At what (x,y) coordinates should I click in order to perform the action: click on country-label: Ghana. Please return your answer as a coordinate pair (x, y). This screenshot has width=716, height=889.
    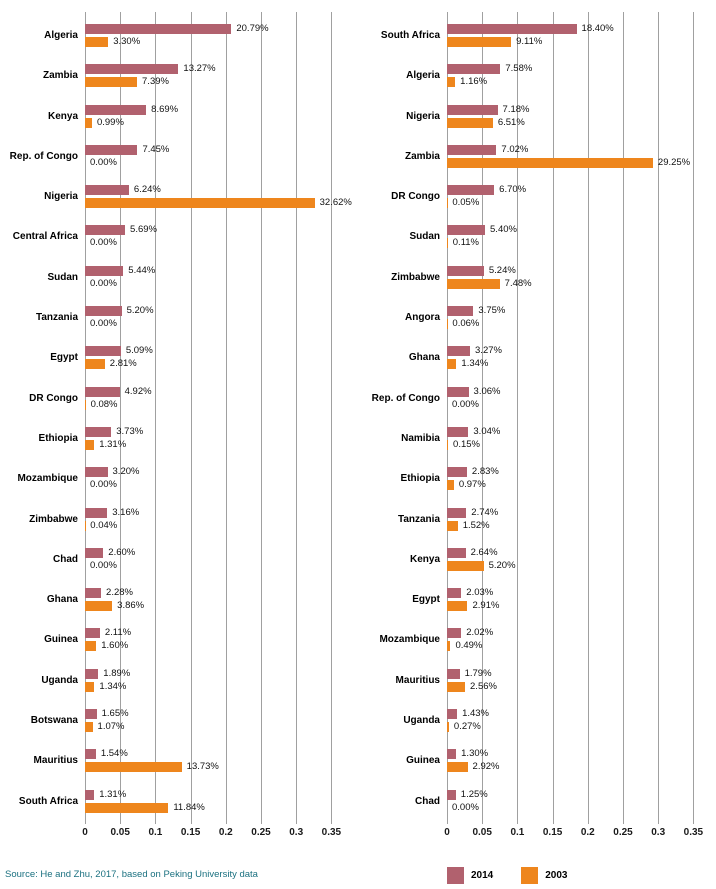
    Looking at the image, I should click on (424, 358).